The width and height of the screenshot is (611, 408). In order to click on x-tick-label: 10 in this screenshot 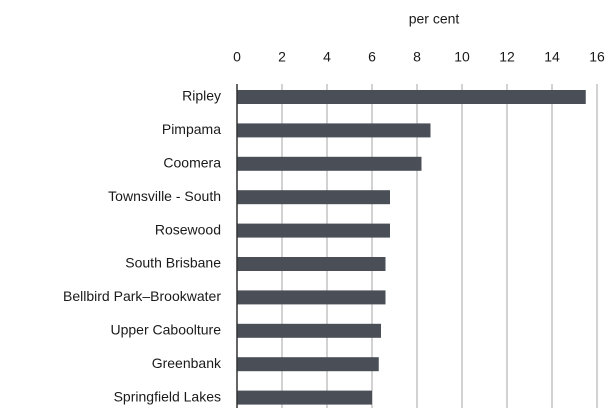, I will do `click(462, 57)`.